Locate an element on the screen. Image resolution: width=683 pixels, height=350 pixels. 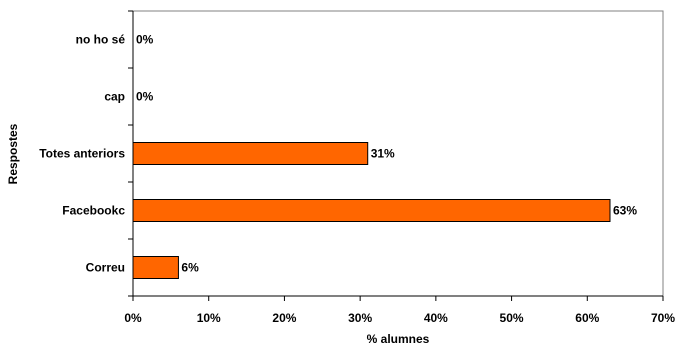
x-tick-label: 30% is located at coordinates (360, 318).